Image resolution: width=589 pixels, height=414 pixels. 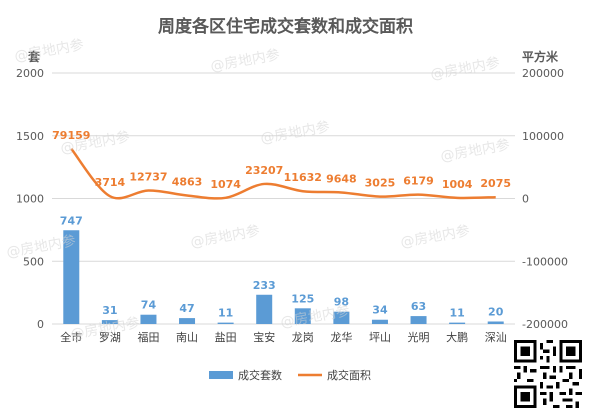 What do you see at coordinates (225, 184) in the screenshot?
I see `line-data-label: 1074` at bounding box center [225, 184].